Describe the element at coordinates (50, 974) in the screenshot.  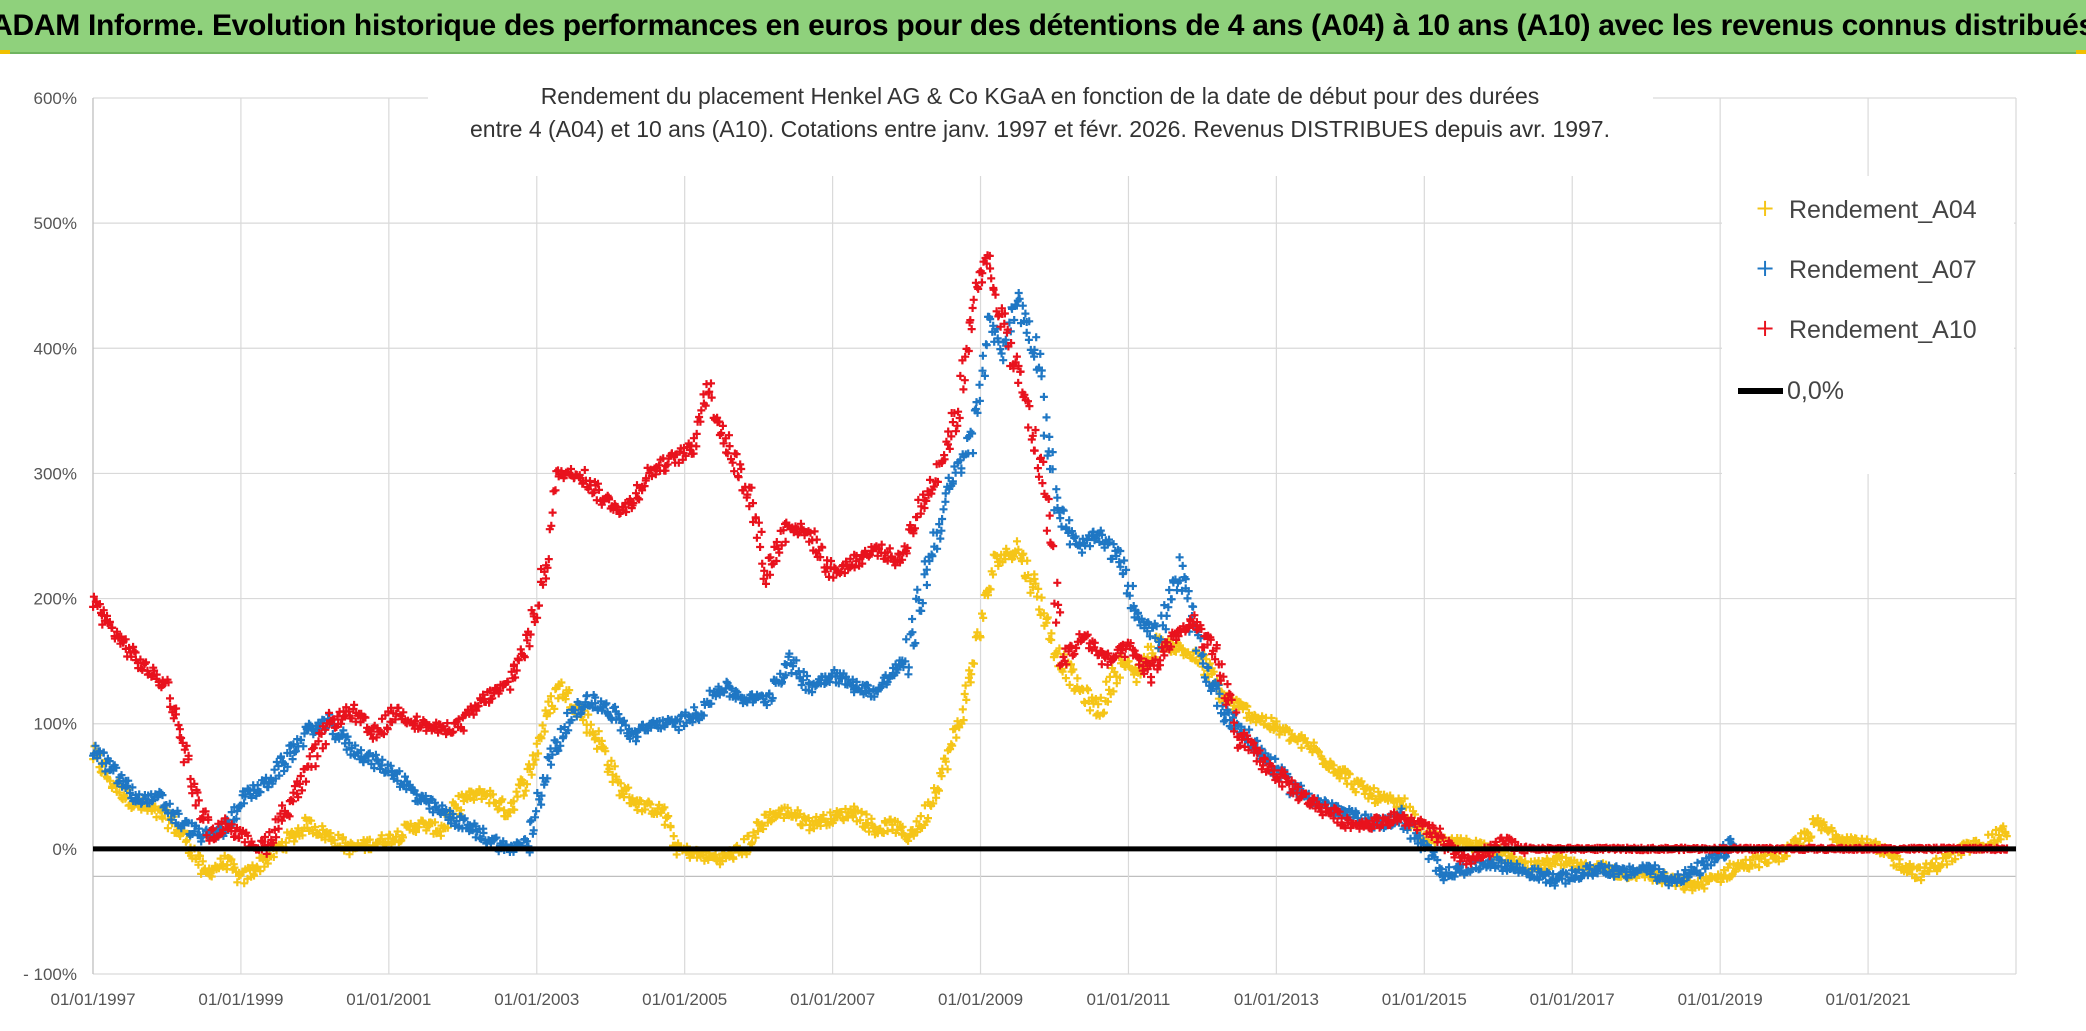
I see `y-tick-label: - 100%` at that location.